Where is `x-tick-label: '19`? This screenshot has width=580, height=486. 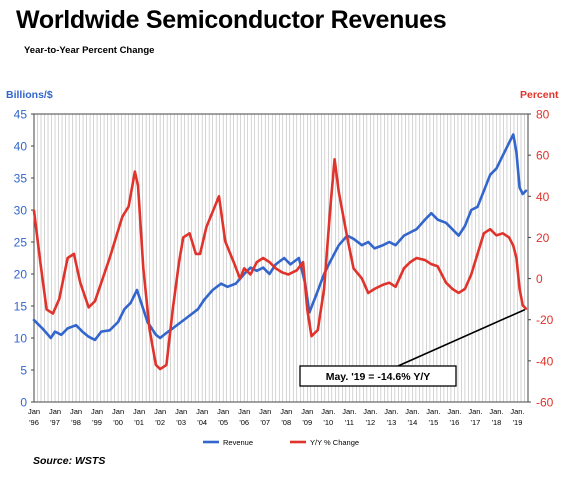
x-tick-label: '19 is located at coordinates (518, 422).